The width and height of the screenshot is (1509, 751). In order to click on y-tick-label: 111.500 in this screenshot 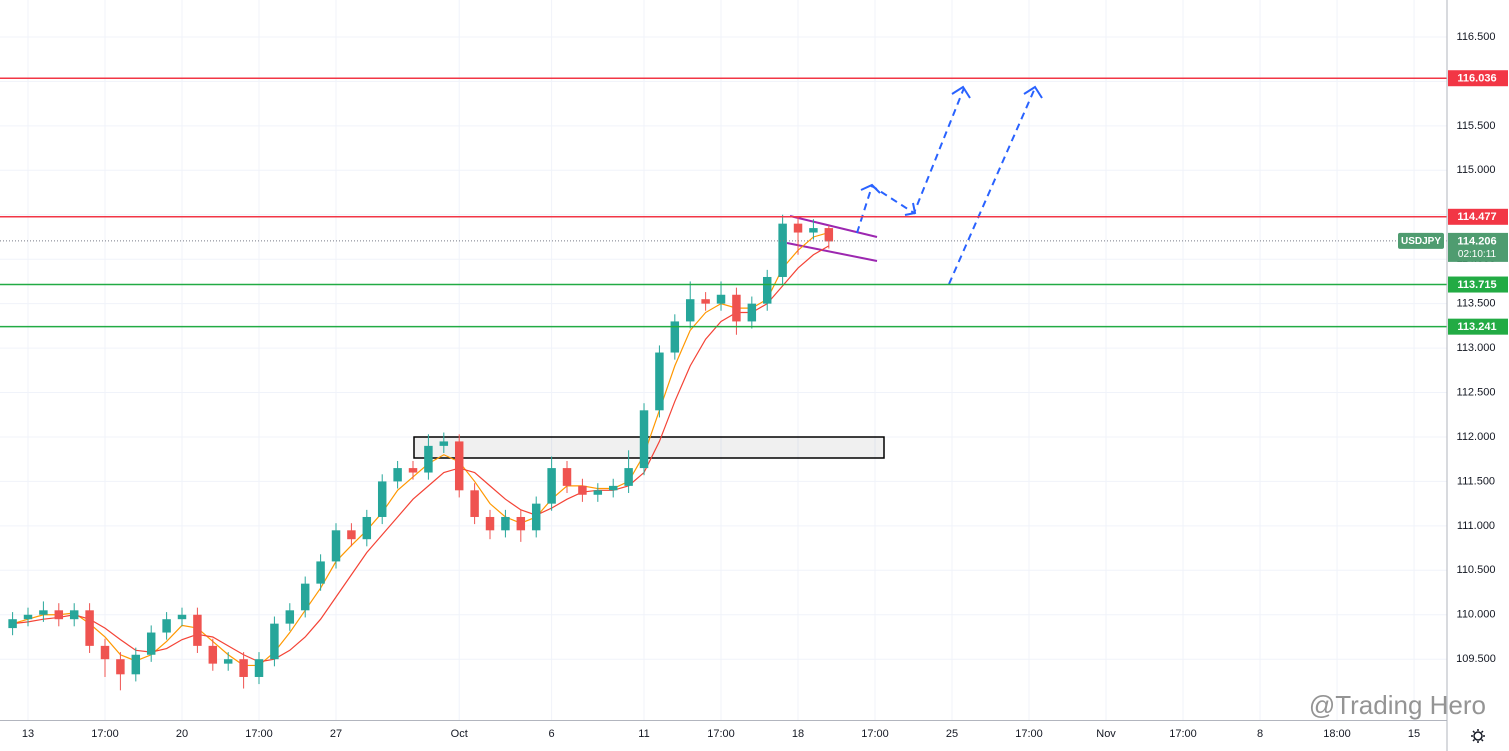, I will do `click(1476, 481)`.